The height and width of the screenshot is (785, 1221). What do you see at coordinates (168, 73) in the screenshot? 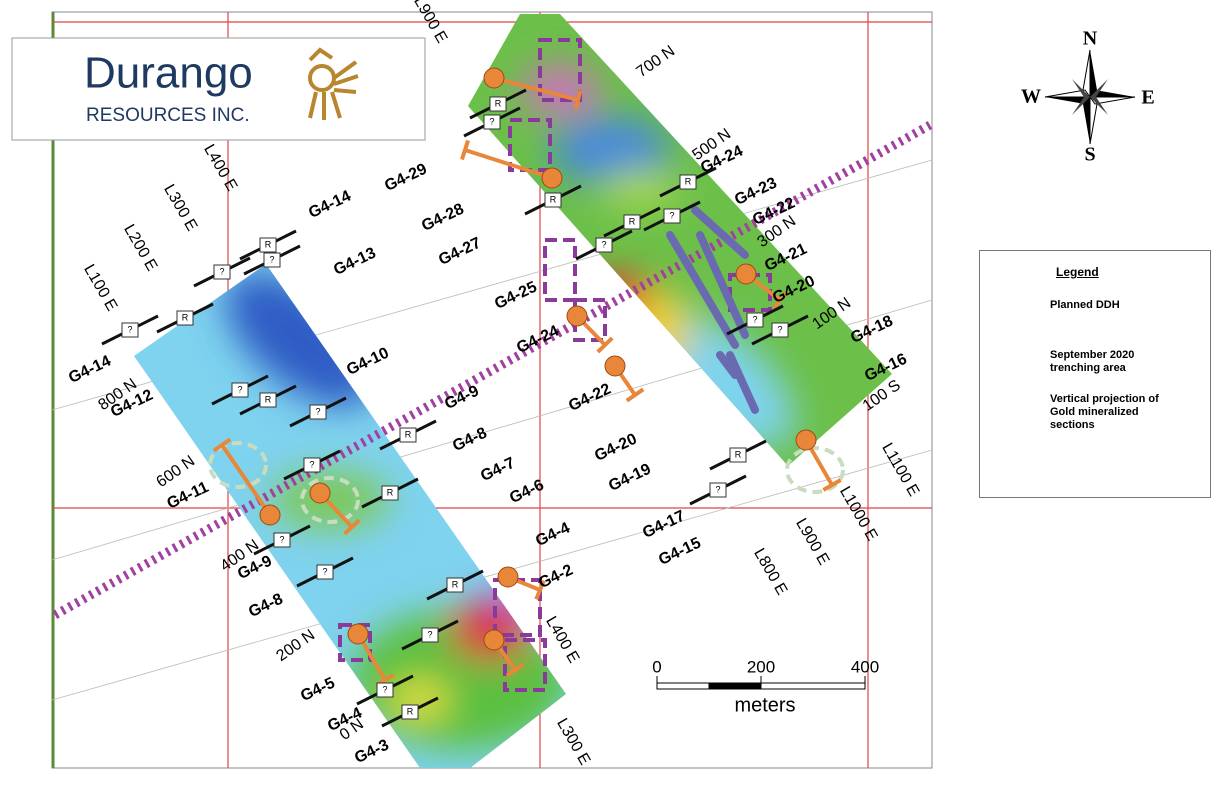
I see `logo-name: Durango` at bounding box center [168, 73].